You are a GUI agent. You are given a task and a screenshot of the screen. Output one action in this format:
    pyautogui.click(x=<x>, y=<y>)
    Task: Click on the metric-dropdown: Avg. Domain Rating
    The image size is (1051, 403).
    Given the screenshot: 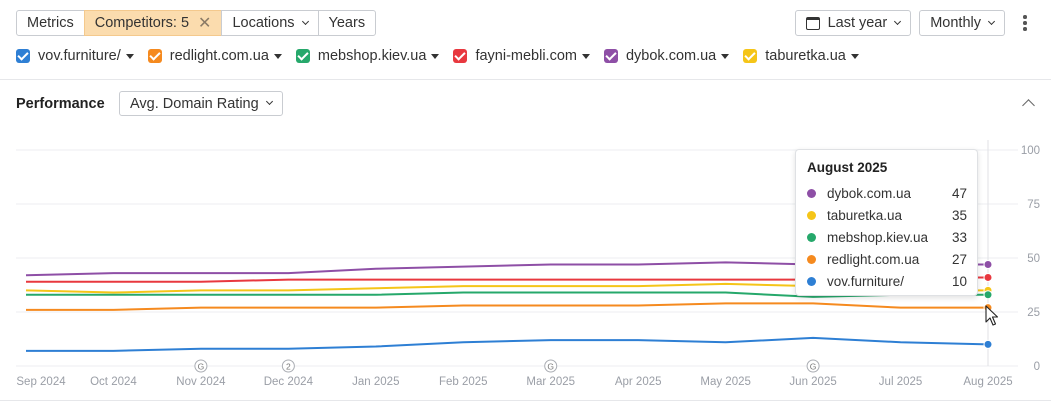 What is the action you would take?
    pyautogui.click(x=201, y=103)
    